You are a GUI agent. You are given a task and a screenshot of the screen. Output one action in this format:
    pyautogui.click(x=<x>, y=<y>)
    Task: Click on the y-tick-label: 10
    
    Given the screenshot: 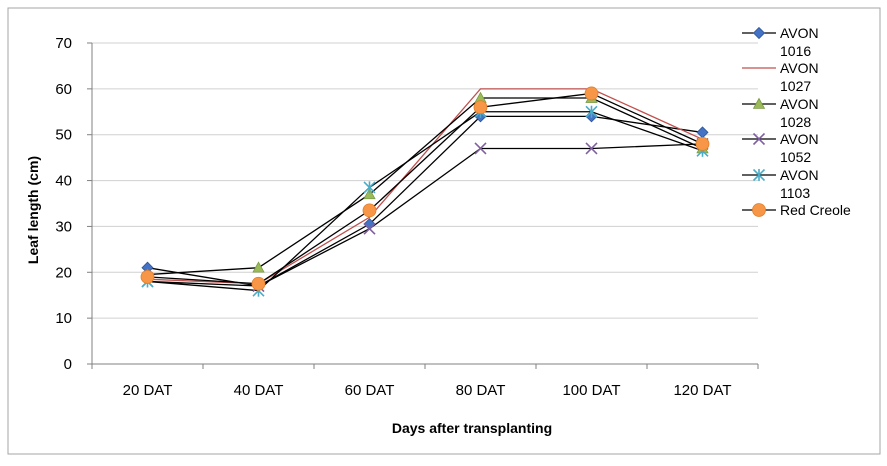 What is the action you would take?
    pyautogui.click(x=63, y=318)
    